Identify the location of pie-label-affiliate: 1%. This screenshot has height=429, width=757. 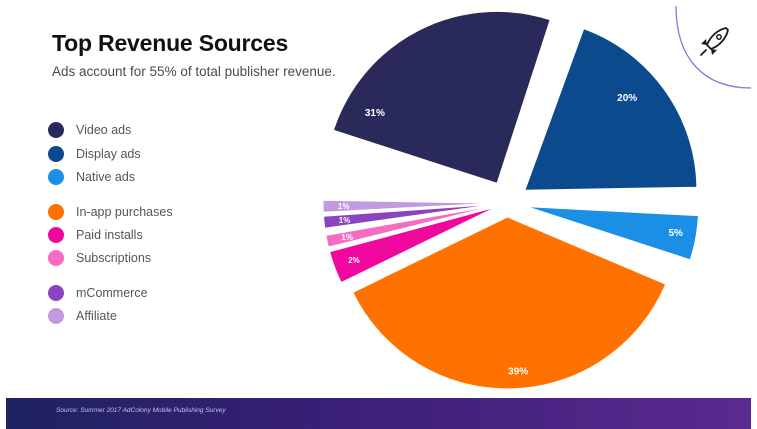
(344, 206).